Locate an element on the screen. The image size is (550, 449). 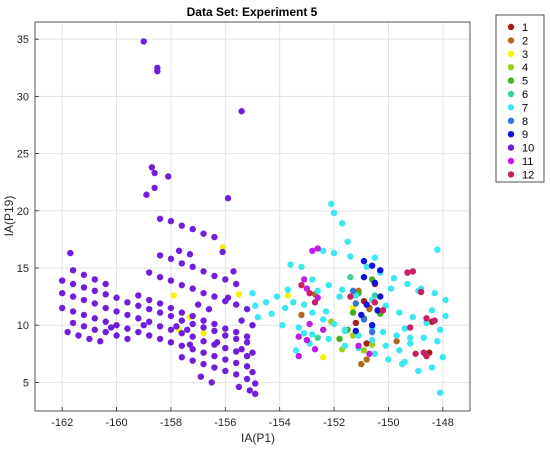
legend-label-12: 12 is located at coordinates (528, 175).